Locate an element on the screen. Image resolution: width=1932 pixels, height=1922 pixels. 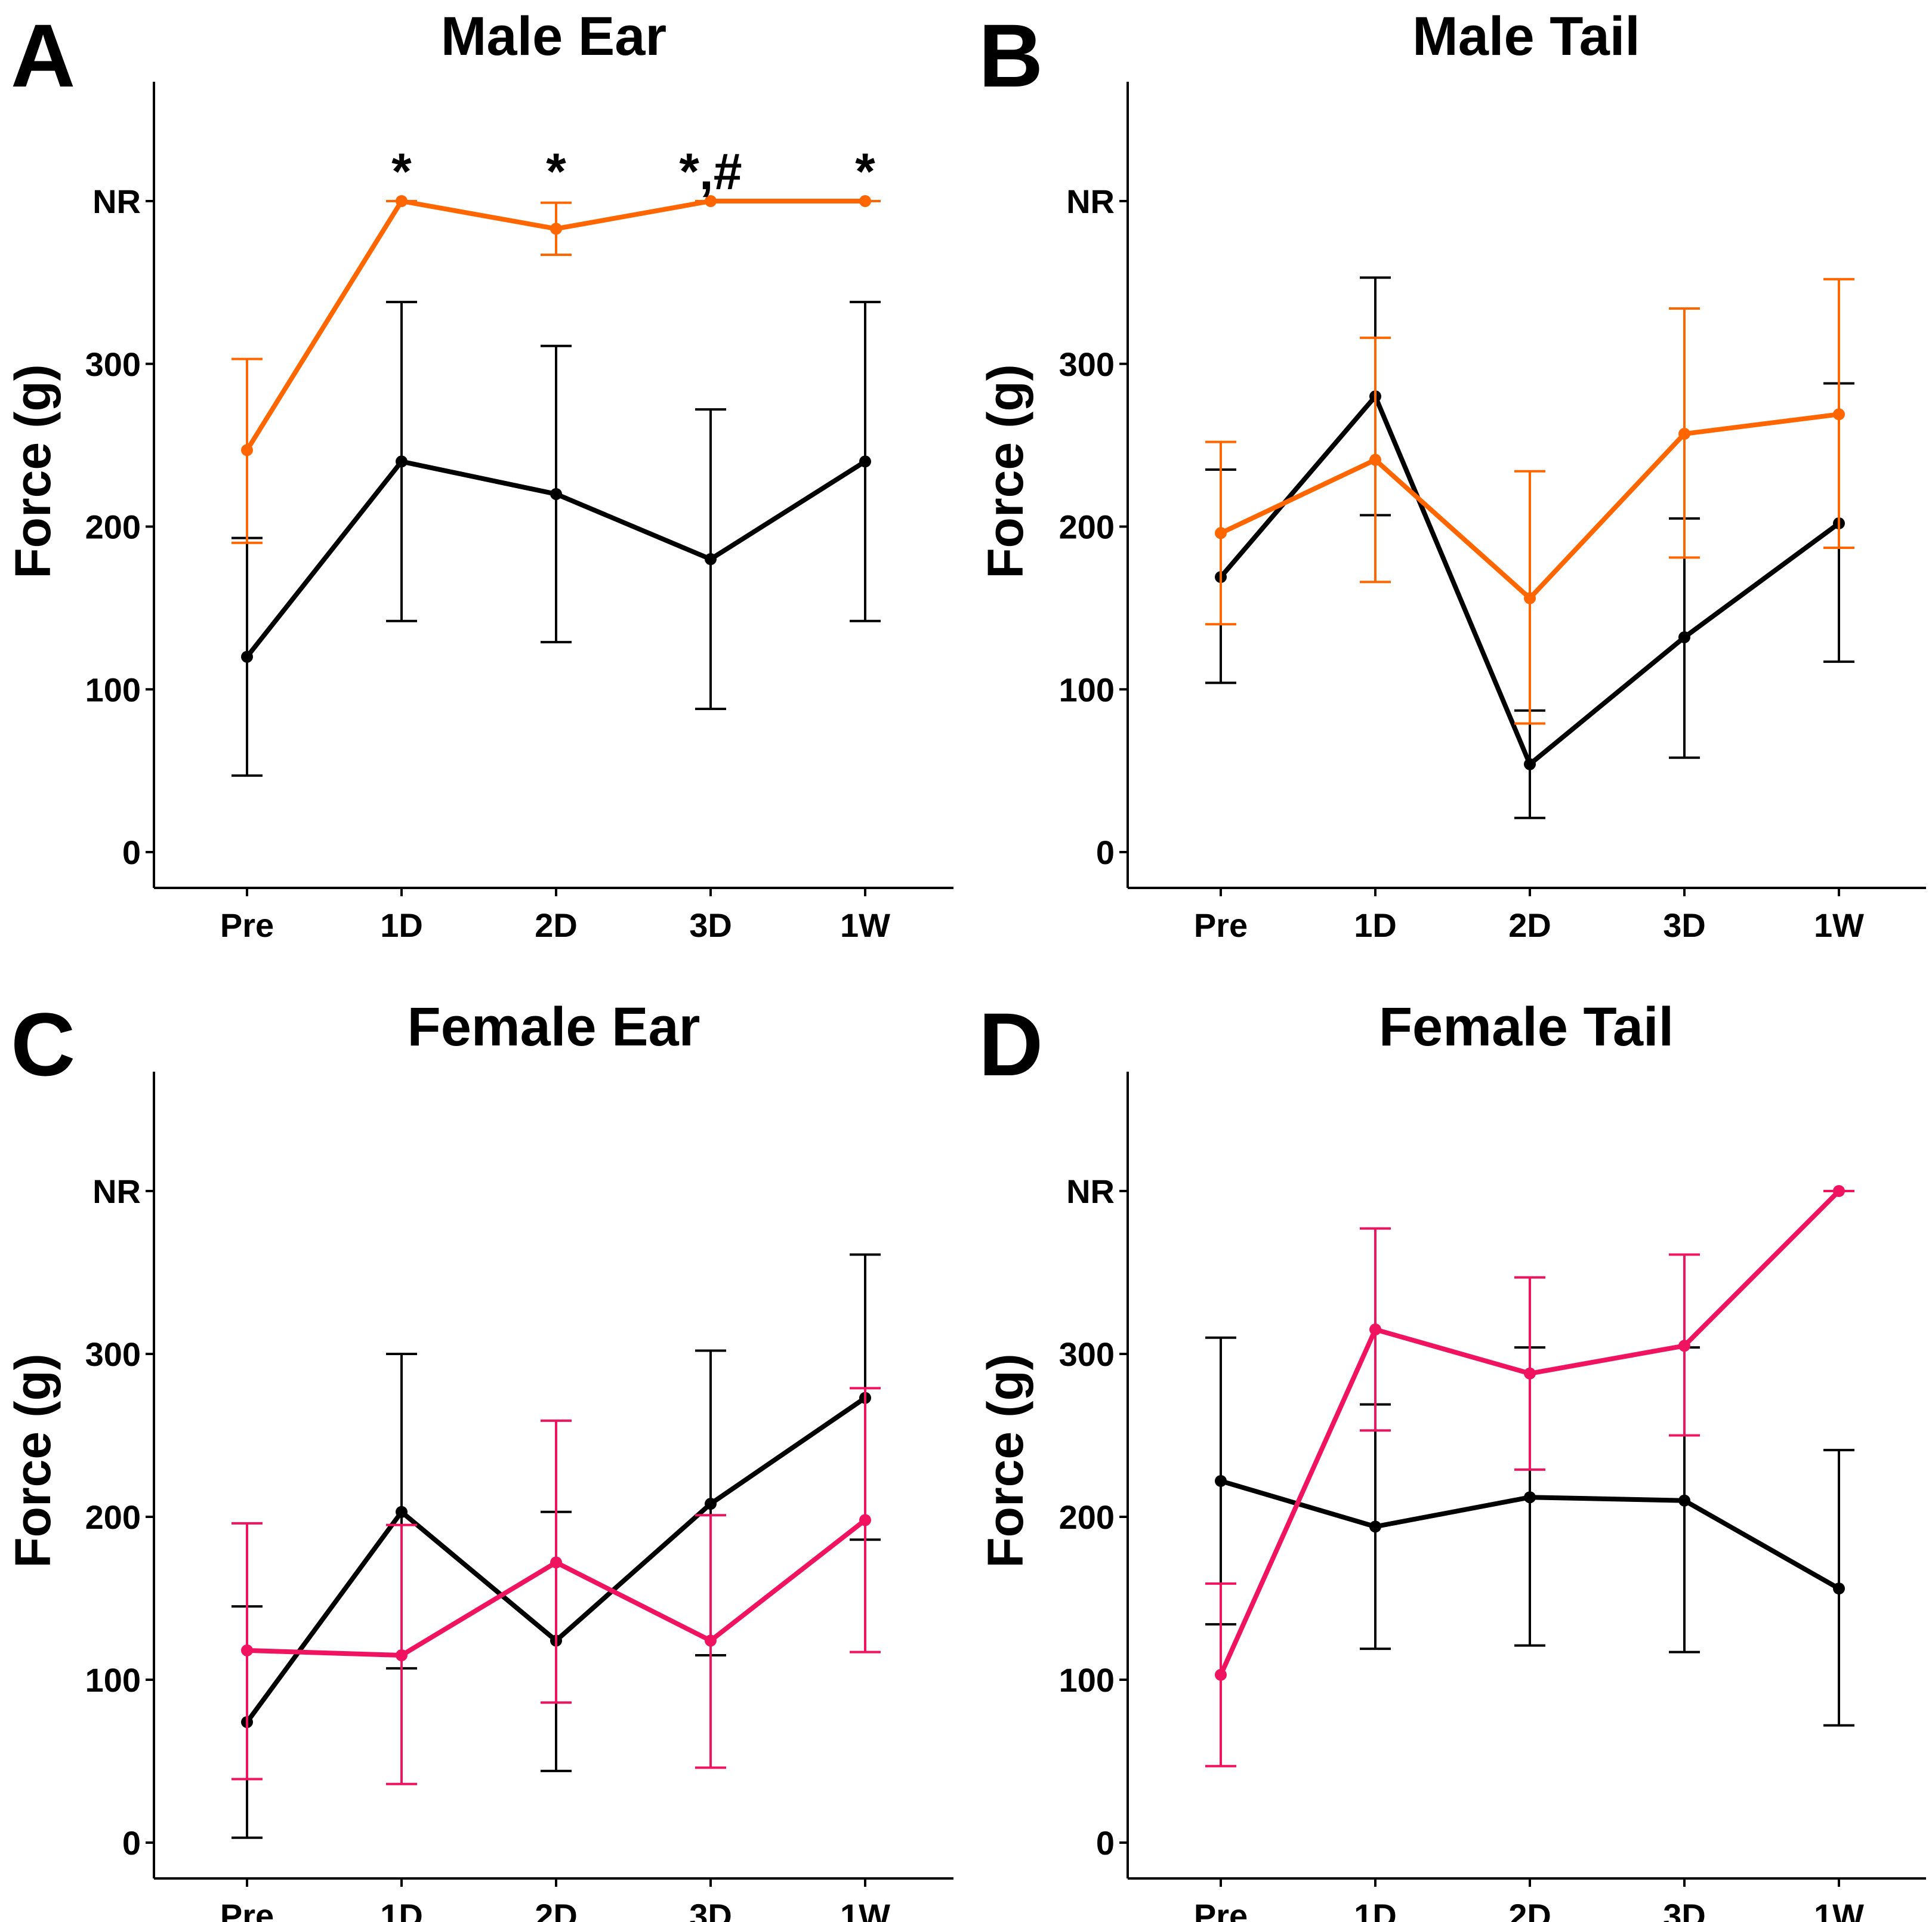
x-tick-label-c: Pre is located at coordinates (247, 1909).